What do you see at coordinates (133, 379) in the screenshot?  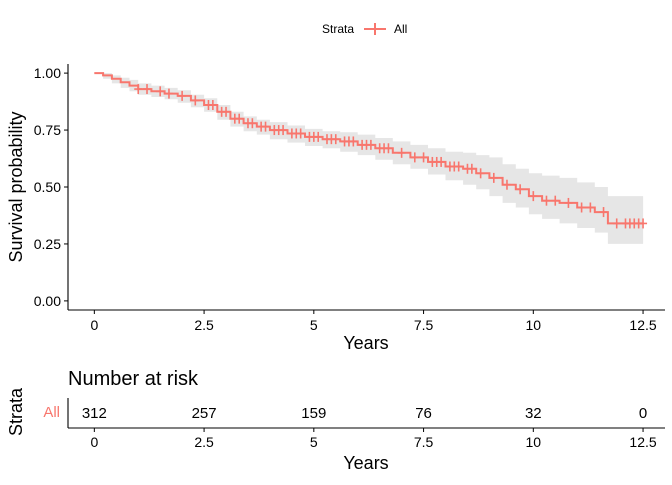 I see `risk-table-title: Number at risk` at bounding box center [133, 379].